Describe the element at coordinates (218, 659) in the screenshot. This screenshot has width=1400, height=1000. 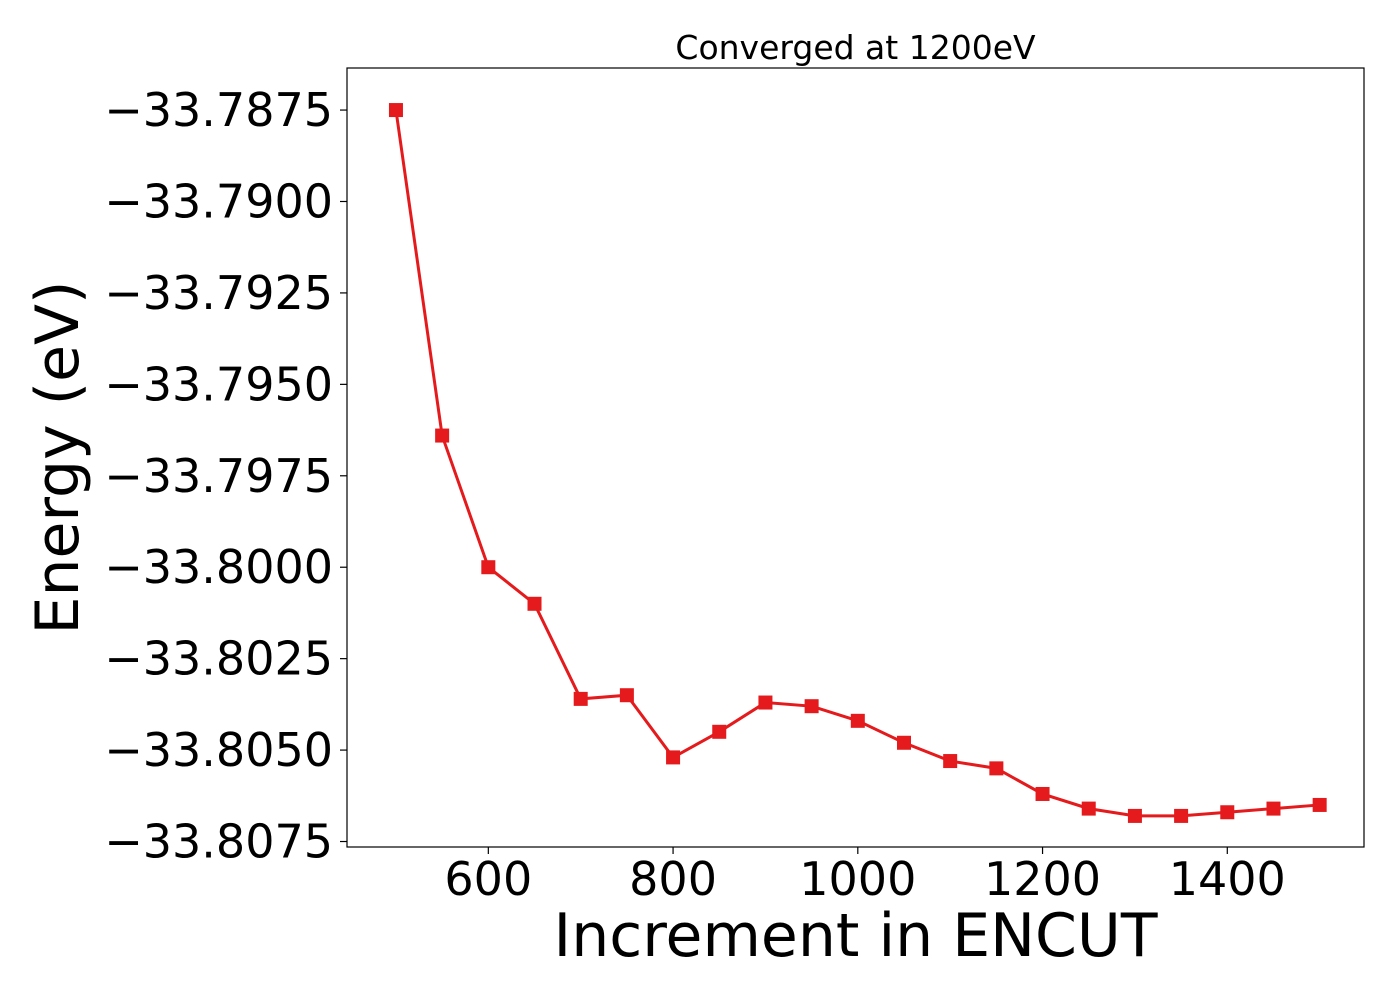
I see `y-tick-label: −33.8025` at that location.